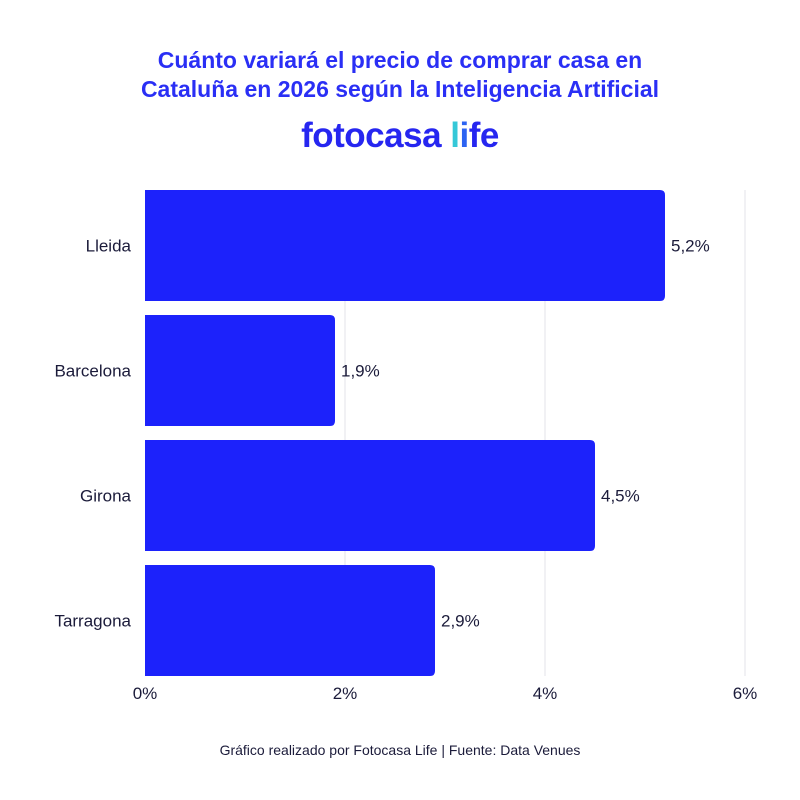 Image resolution: width=800 pixels, height=800 pixels. Describe the element at coordinates (92, 621) in the screenshot. I see `category-label: Tarragona` at that location.